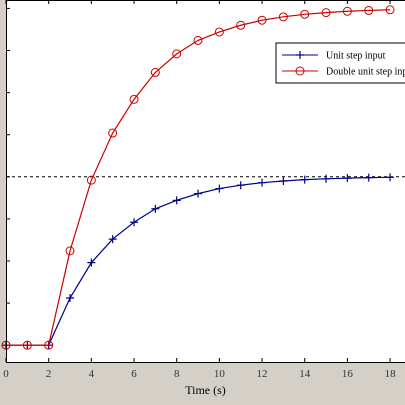 Image resolution: width=405 pixels, height=405 pixels. Describe the element at coordinates (300, 55) in the screenshot. I see `legend-marker-plus-icon` at that location.